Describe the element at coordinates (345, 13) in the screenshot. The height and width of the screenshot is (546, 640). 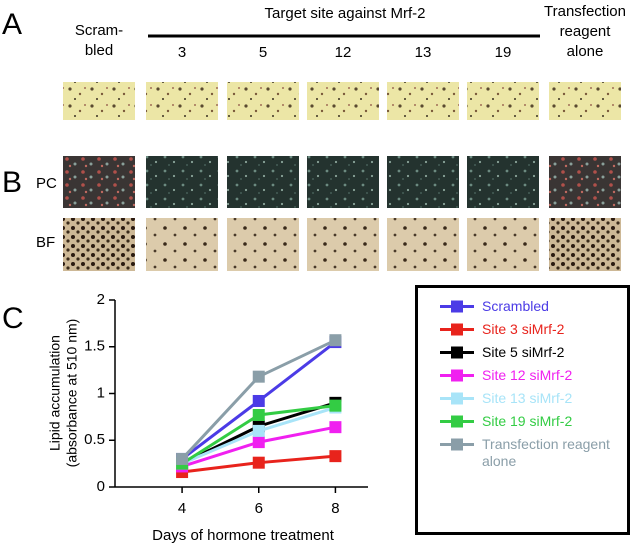
I see `column-group-header: Target site against Mrf-2` at that location.